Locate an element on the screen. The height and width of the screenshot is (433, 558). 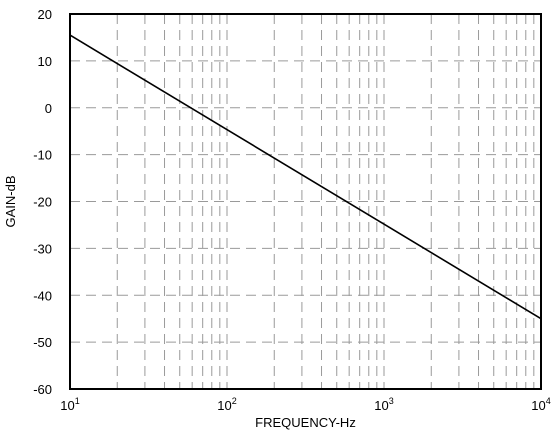
y-tick-label: -20 is located at coordinates (42, 202).